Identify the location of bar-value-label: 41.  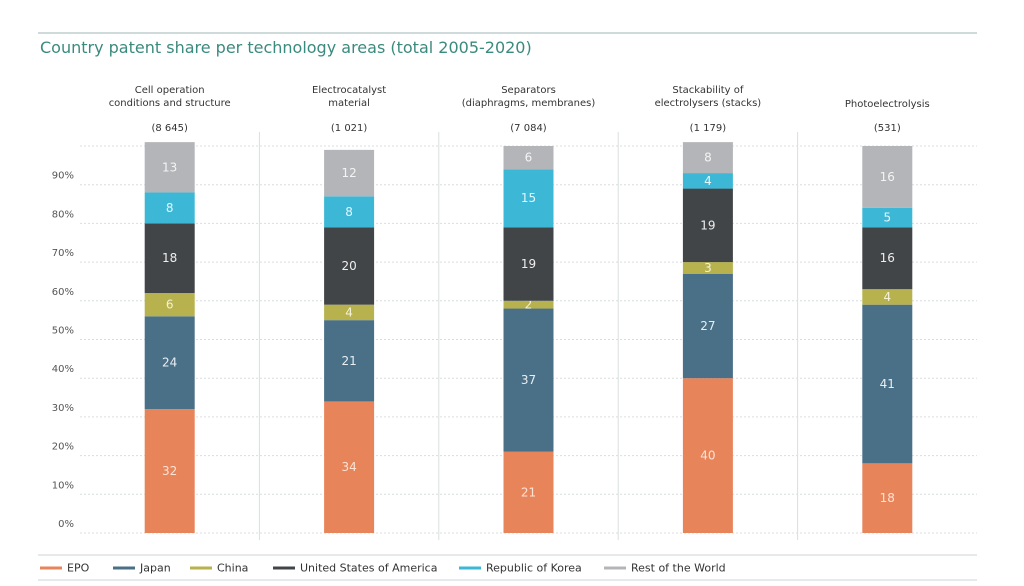
(887, 384).